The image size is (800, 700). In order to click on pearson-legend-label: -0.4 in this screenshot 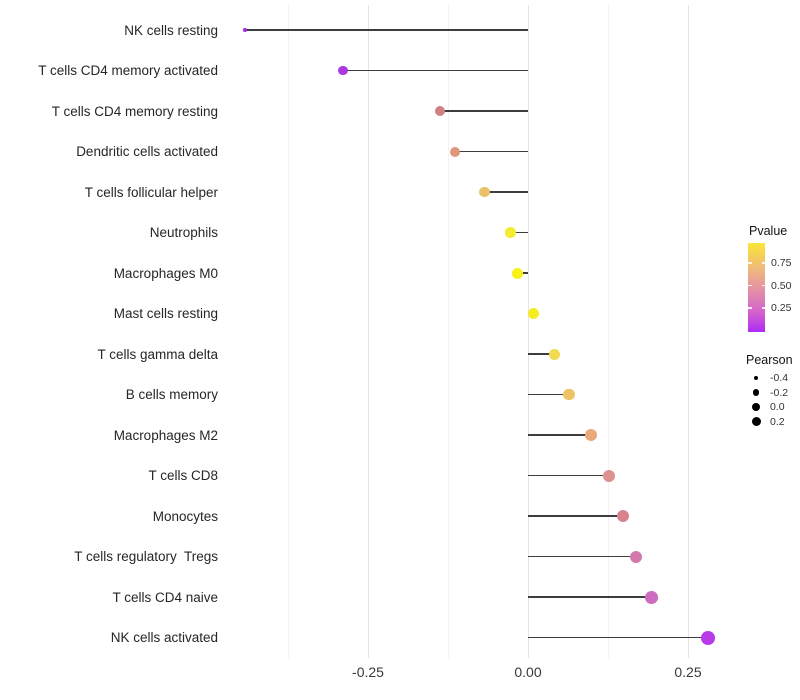, I will do `click(779, 378)`.